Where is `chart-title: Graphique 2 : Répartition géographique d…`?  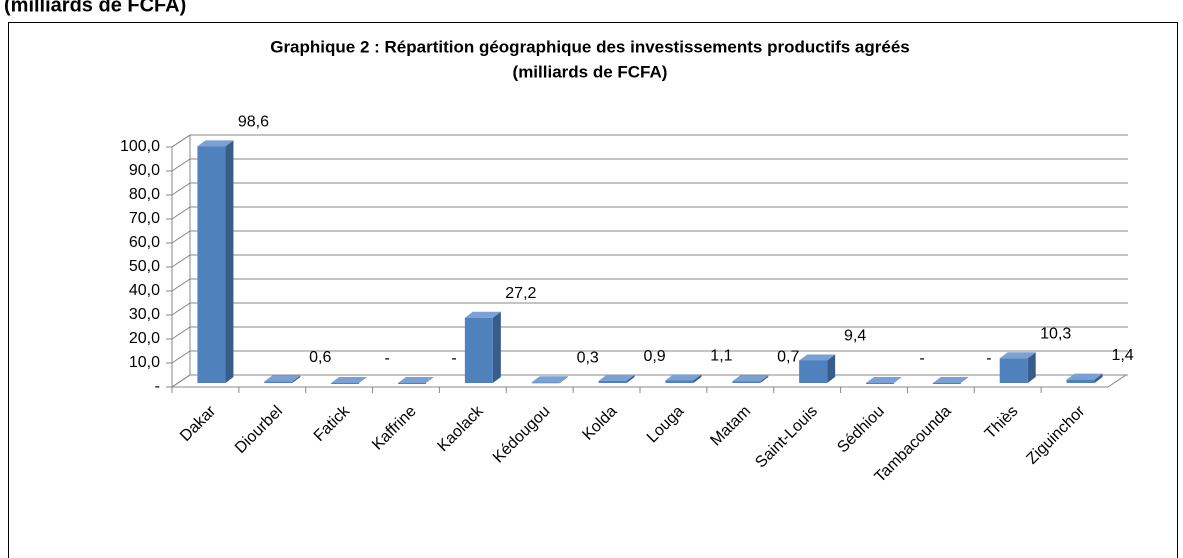
chart-title: Graphique 2 : Répartition géographique d… is located at coordinates (590, 46).